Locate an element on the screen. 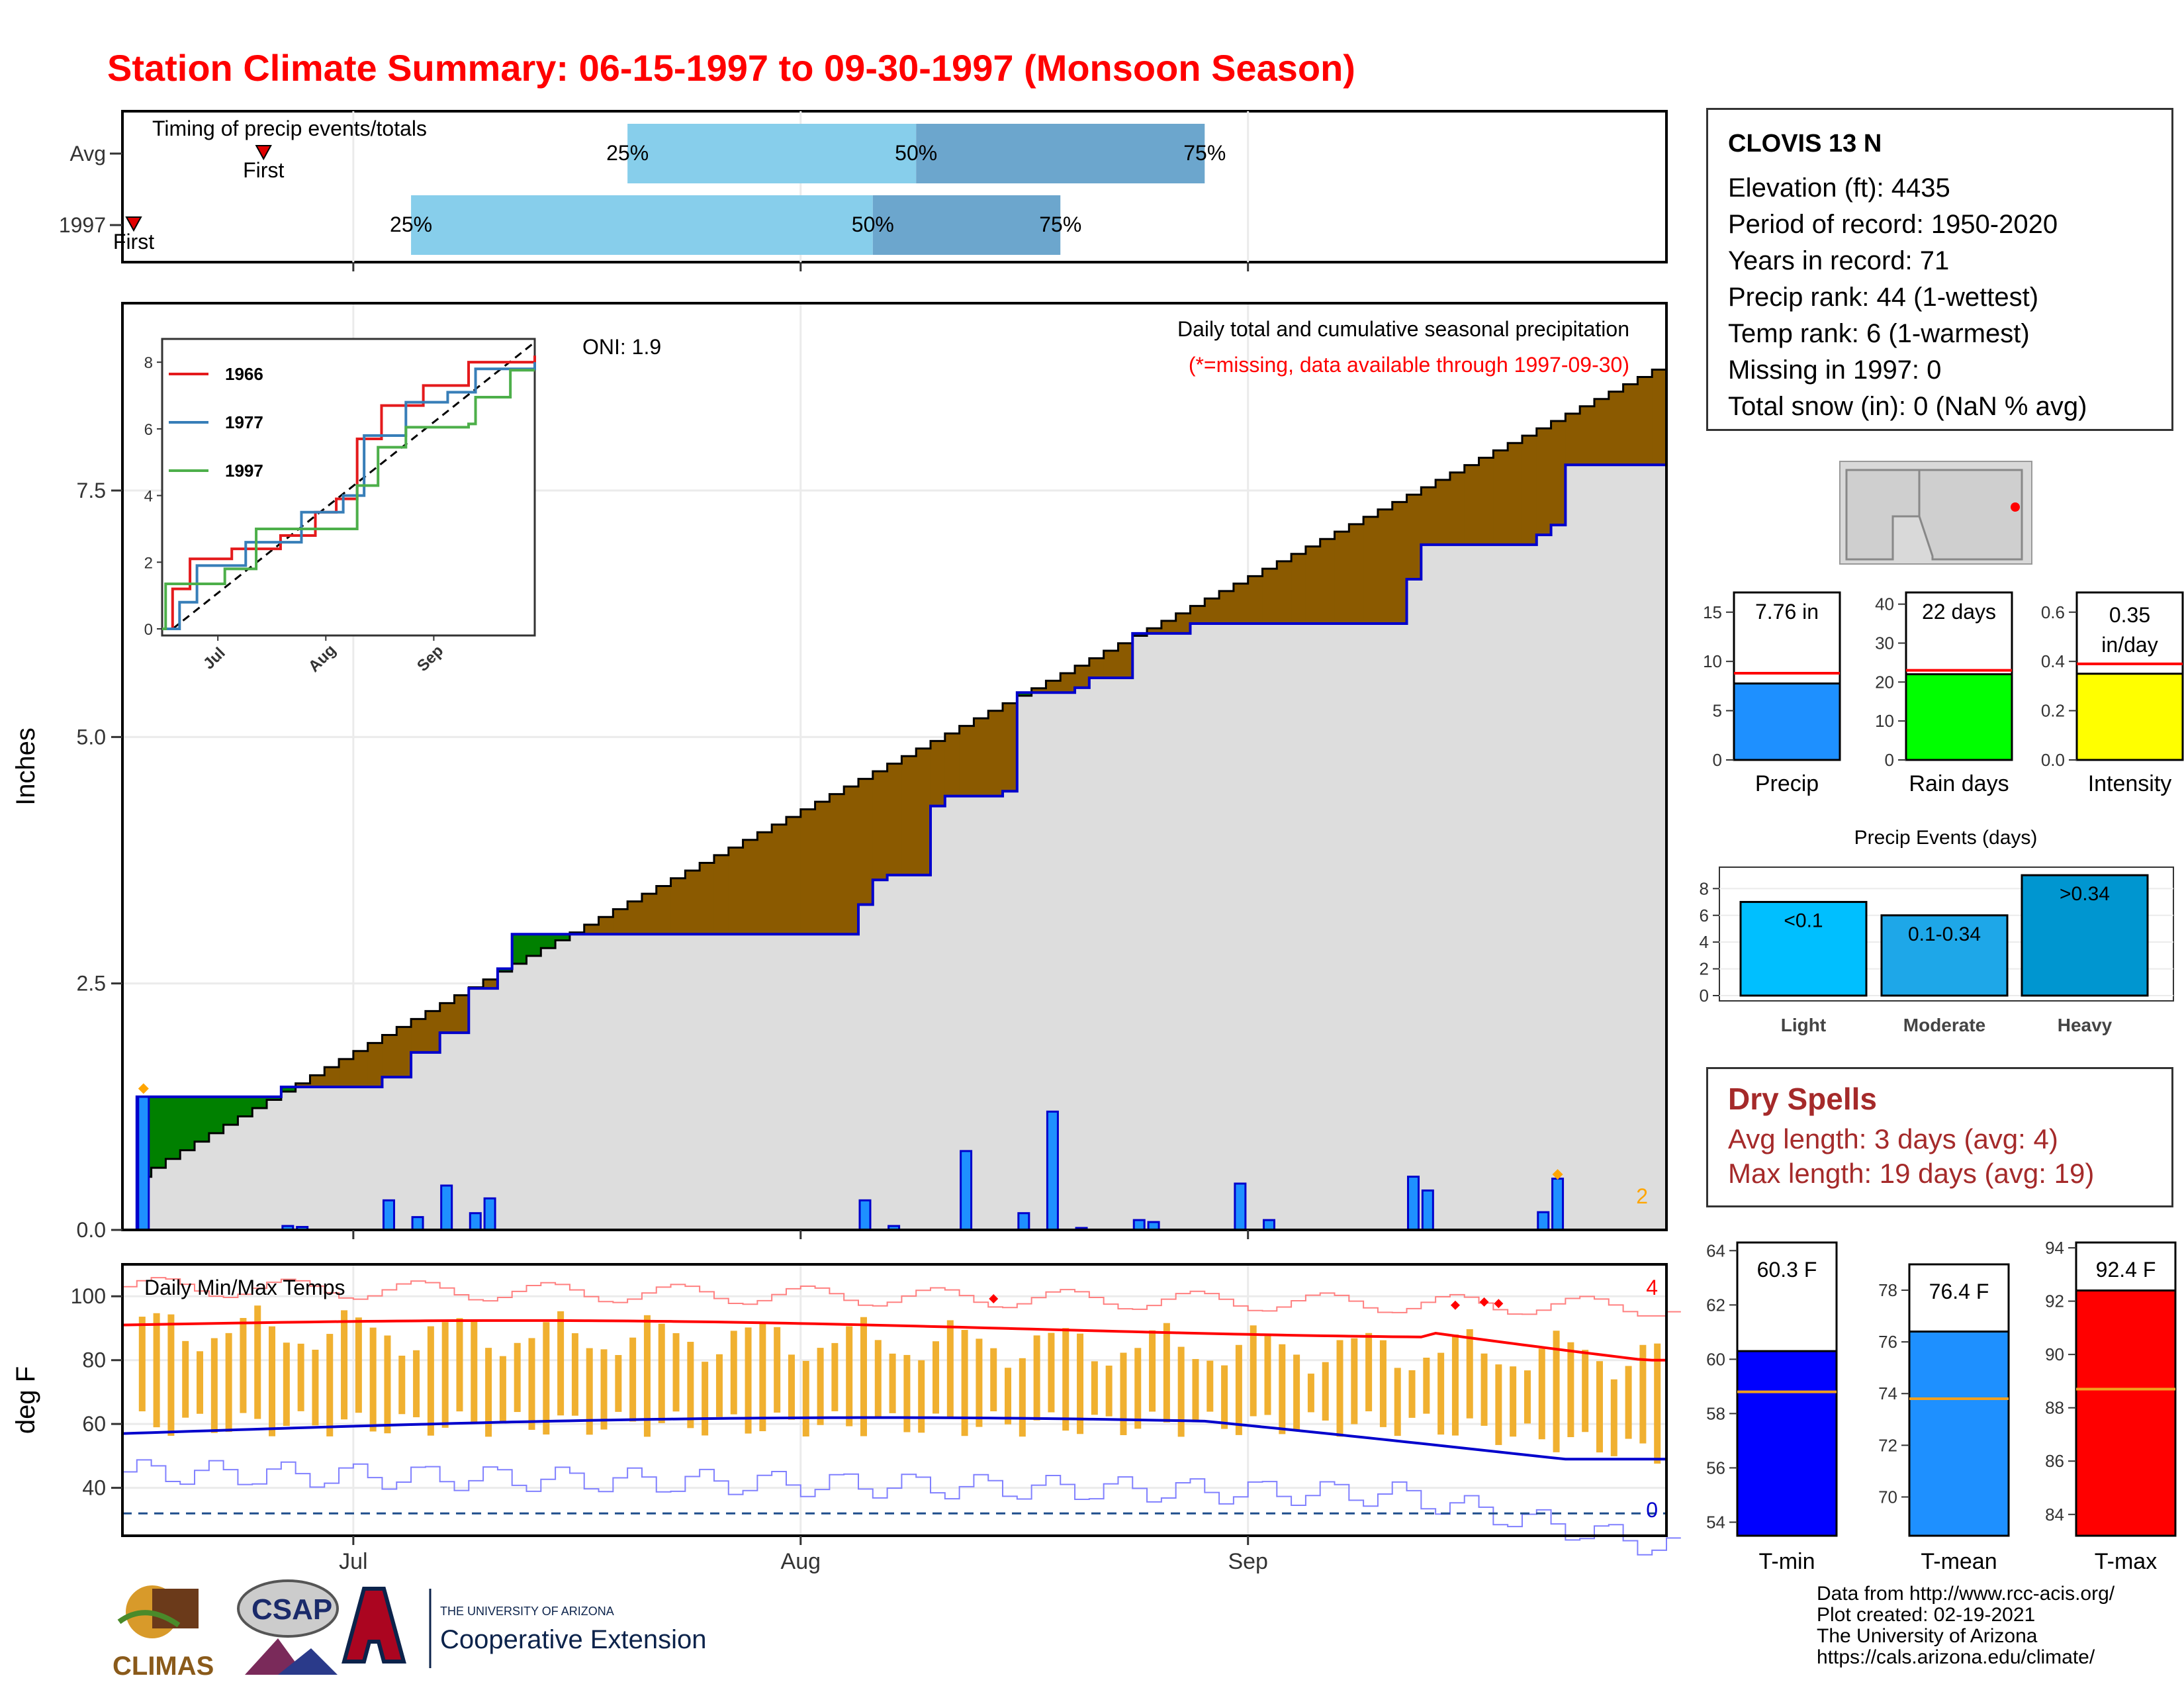  csap-text: CSAP is located at coordinates (291, 1609).